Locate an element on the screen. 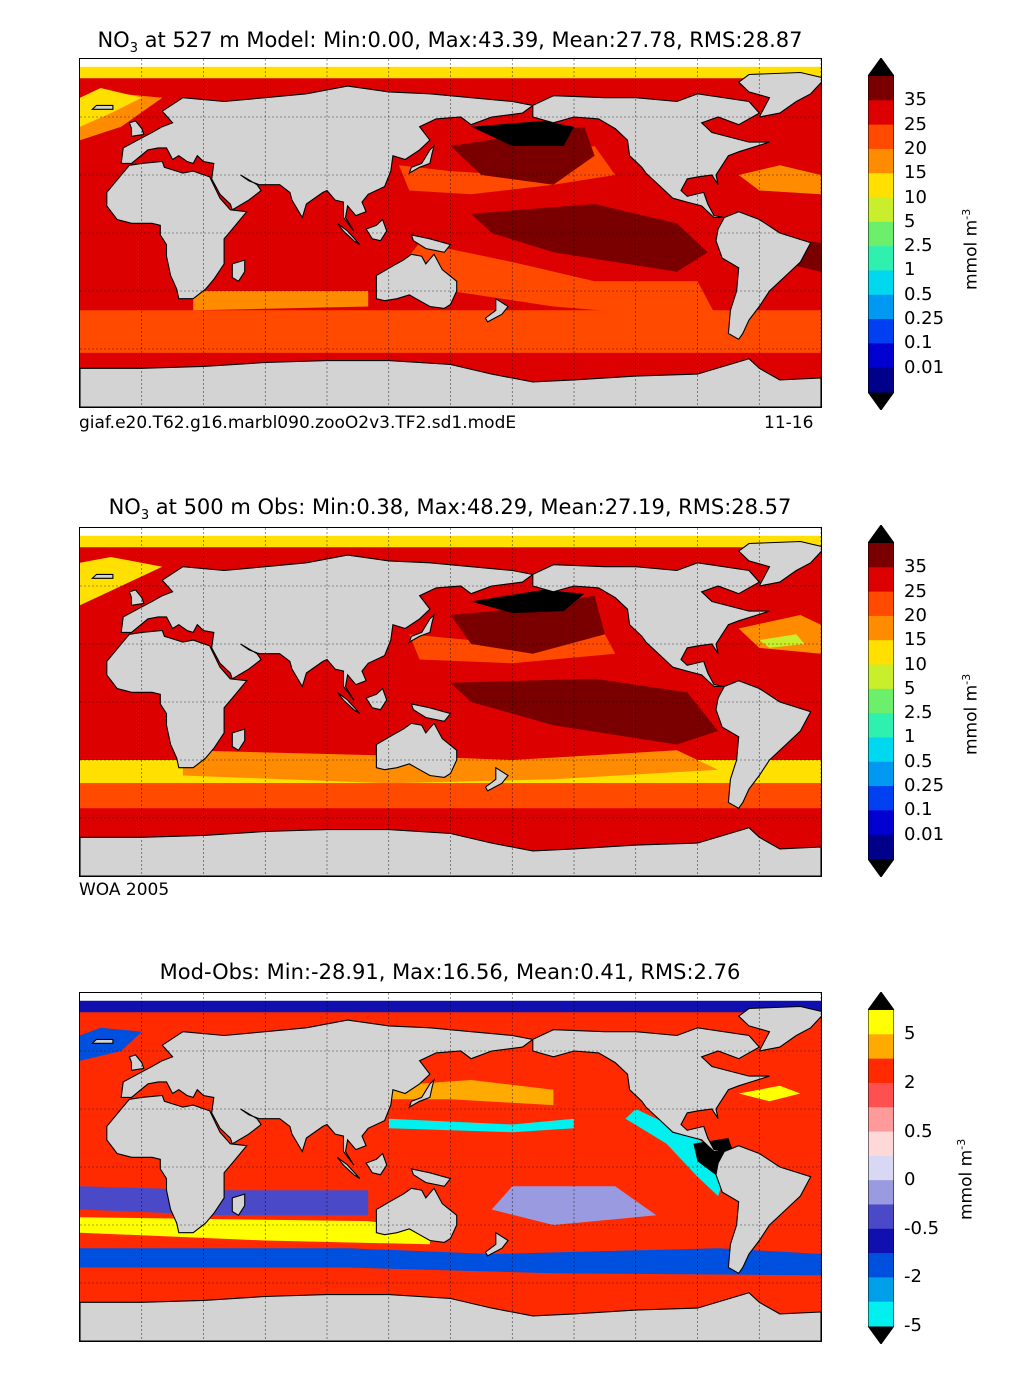 This screenshot has height=1373, width=1012. colorbar-tick-label: 5 is located at coordinates (910, 1034).